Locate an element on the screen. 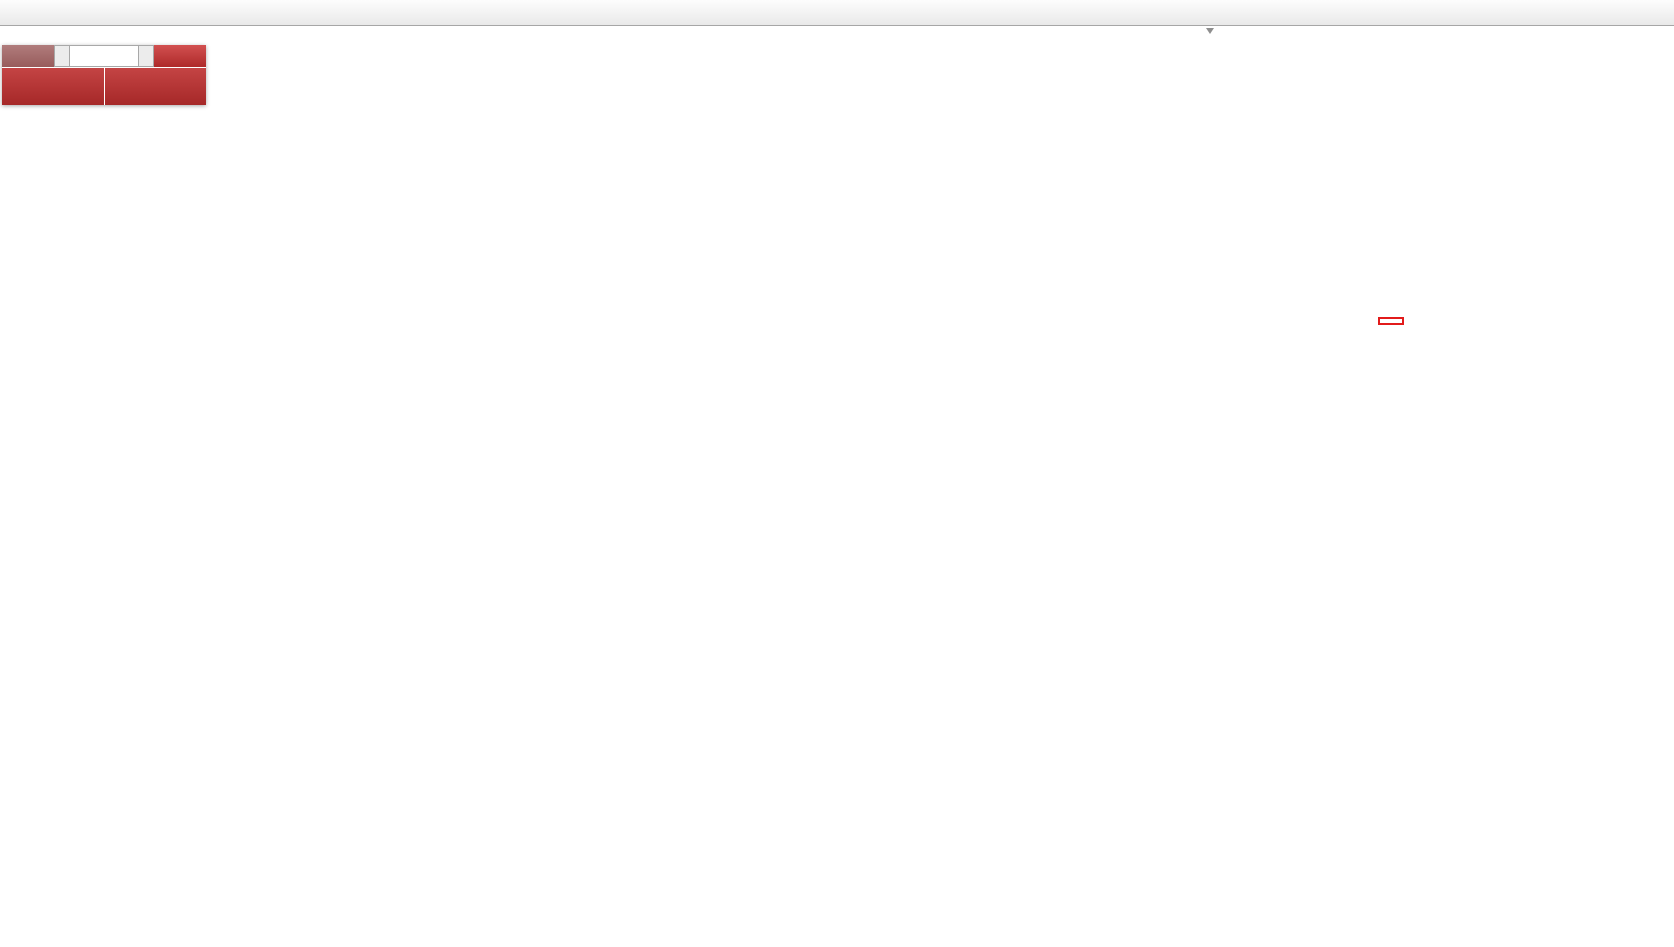  buy-price-box is located at coordinates (155, 86).